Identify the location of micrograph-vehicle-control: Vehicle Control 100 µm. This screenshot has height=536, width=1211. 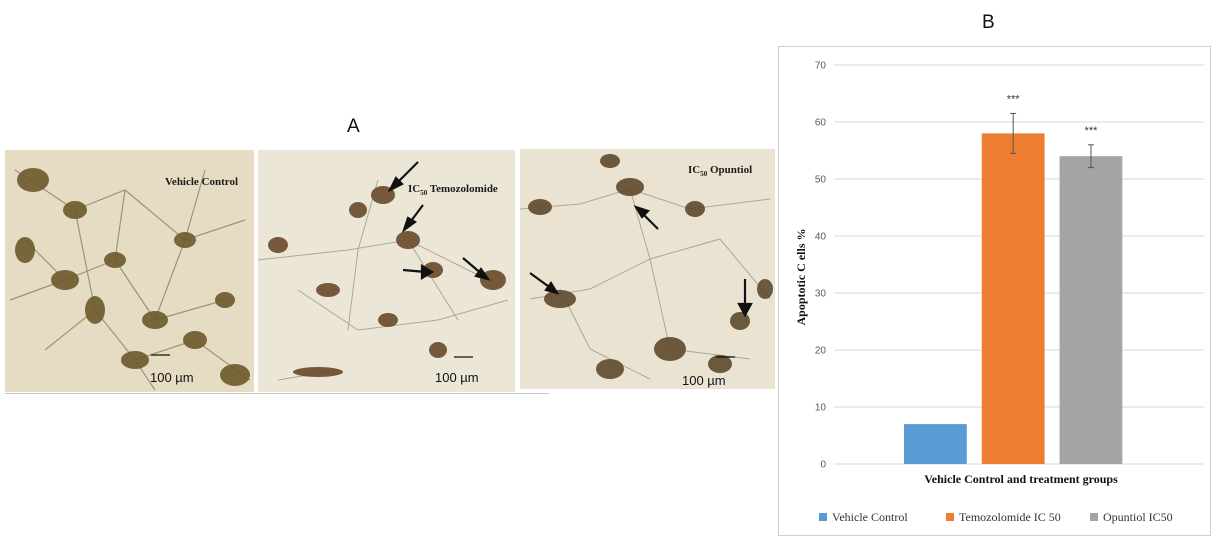
(129, 271).